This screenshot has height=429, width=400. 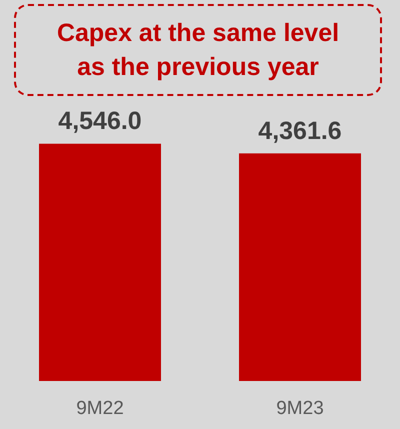 What do you see at coordinates (300, 408) in the screenshot?
I see `x-tick-label: 9M23` at bounding box center [300, 408].